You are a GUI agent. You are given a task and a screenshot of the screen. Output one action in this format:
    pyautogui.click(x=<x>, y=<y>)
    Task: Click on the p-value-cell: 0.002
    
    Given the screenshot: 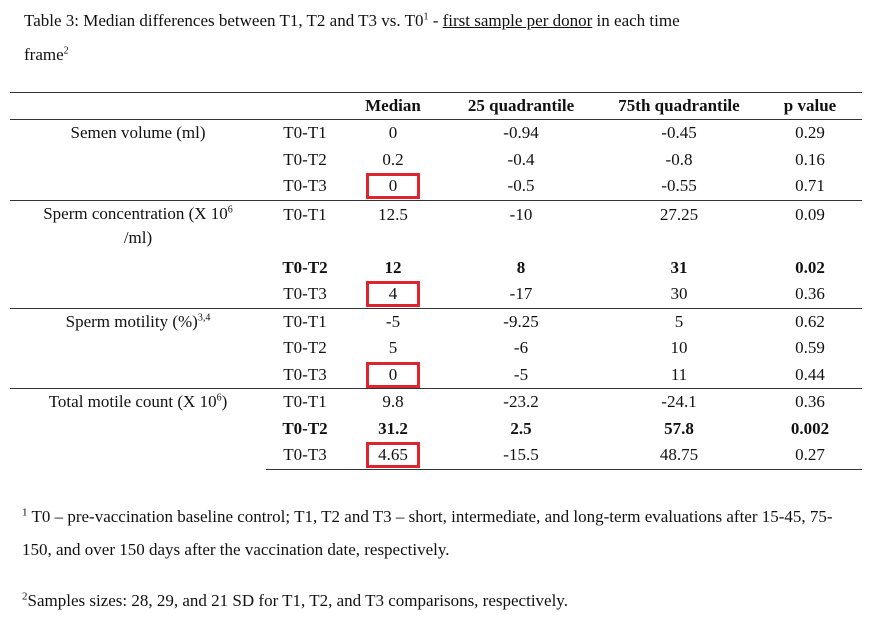 What is the action you would take?
    pyautogui.click(x=810, y=428)
    